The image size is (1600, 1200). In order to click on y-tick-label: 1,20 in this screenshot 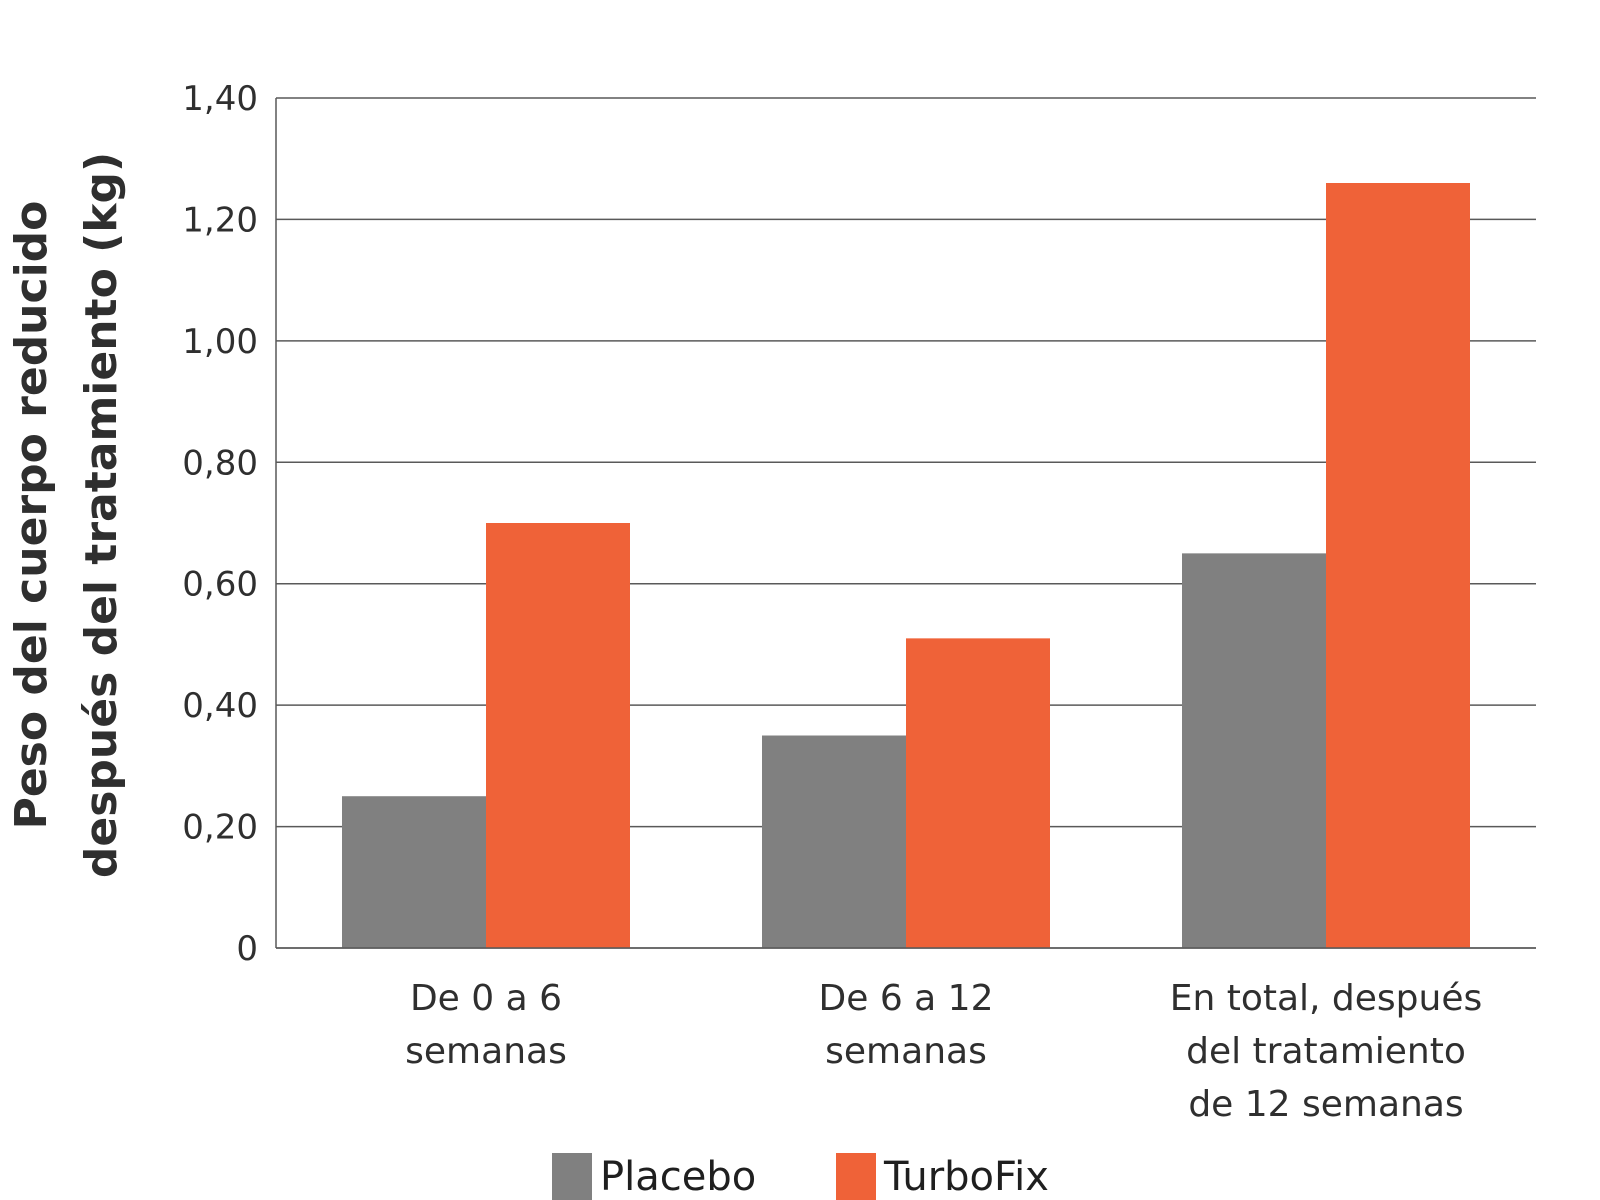, I will do `click(220, 220)`.